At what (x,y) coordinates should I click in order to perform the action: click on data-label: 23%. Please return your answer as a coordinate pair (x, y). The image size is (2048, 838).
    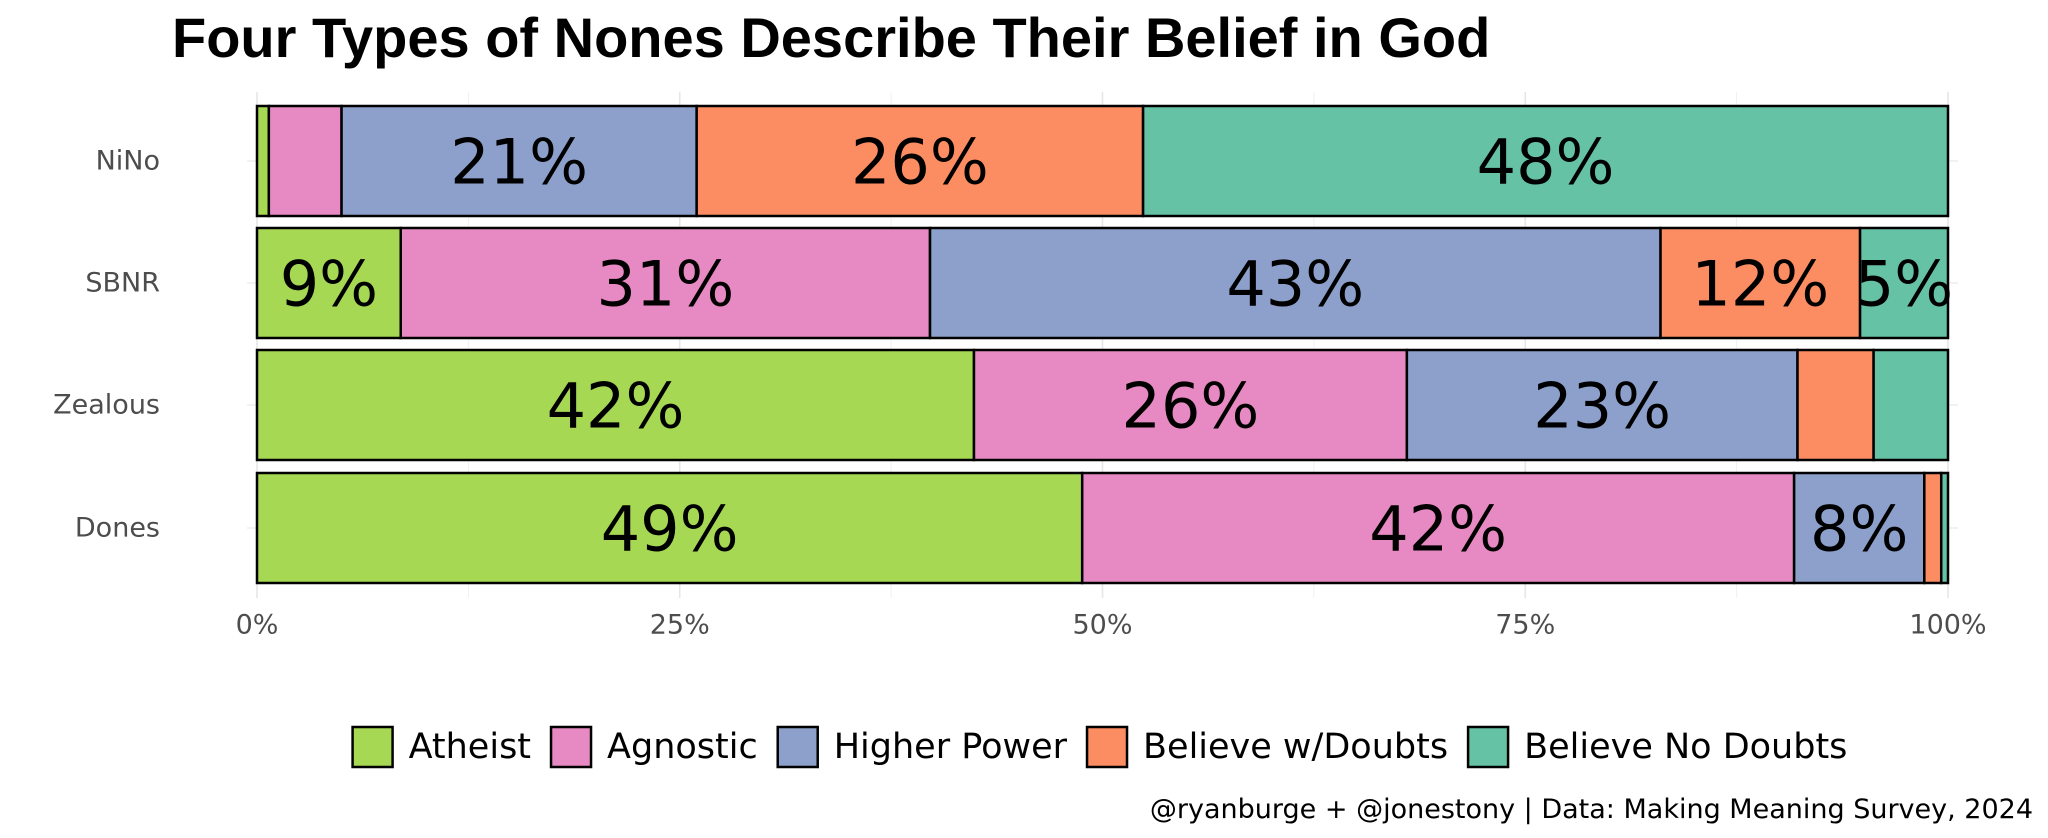
    Looking at the image, I should click on (1602, 406).